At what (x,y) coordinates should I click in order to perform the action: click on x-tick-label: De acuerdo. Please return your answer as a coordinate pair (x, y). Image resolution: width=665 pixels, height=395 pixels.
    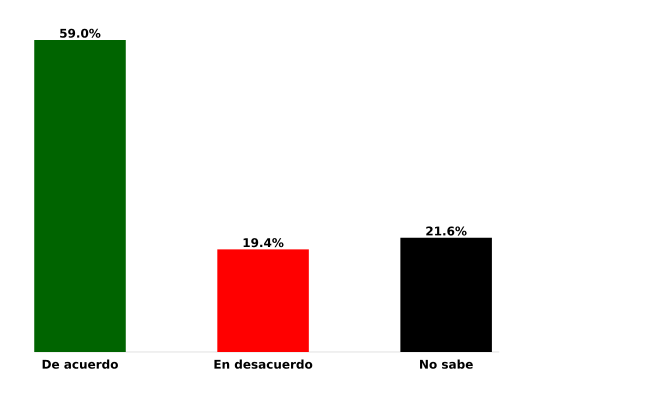
    Looking at the image, I should click on (80, 364).